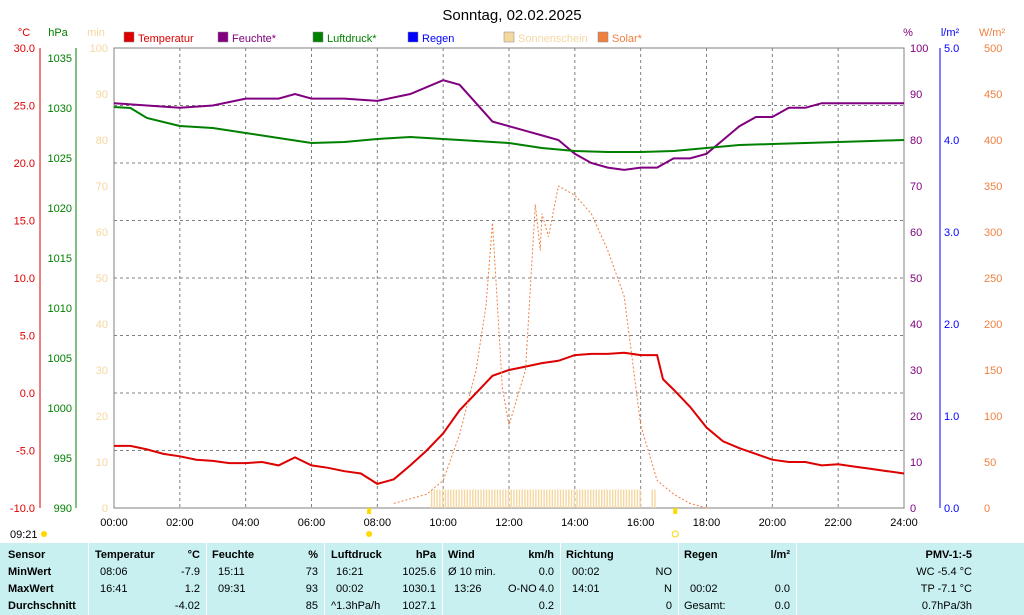 This screenshot has height=615, width=1024. I want to click on rain-max-time: 00:02, so click(704, 589).